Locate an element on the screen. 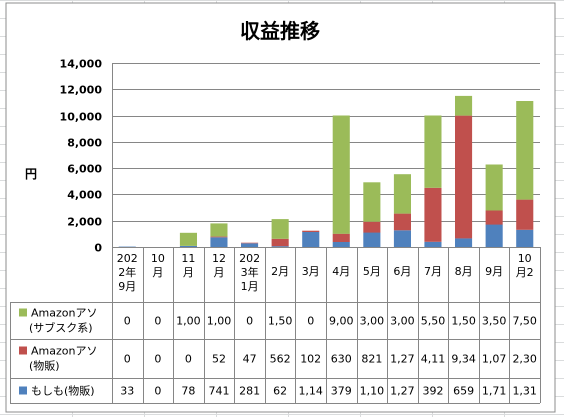 This screenshot has width=564, height=417. category-label: 5月 is located at coordinates (372, 271).